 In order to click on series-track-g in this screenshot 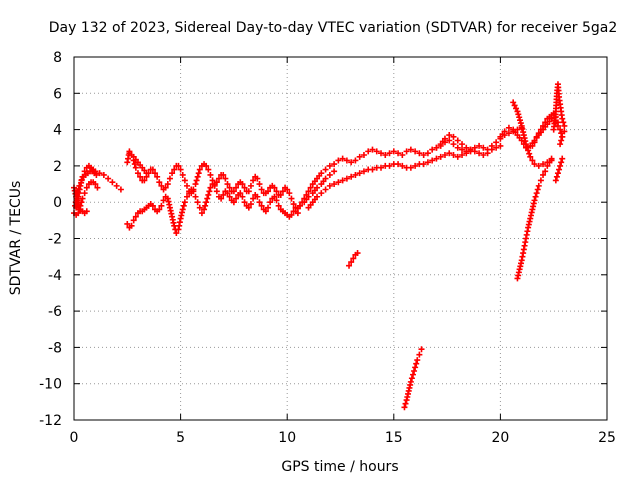, I will do `click(138, 163)`.